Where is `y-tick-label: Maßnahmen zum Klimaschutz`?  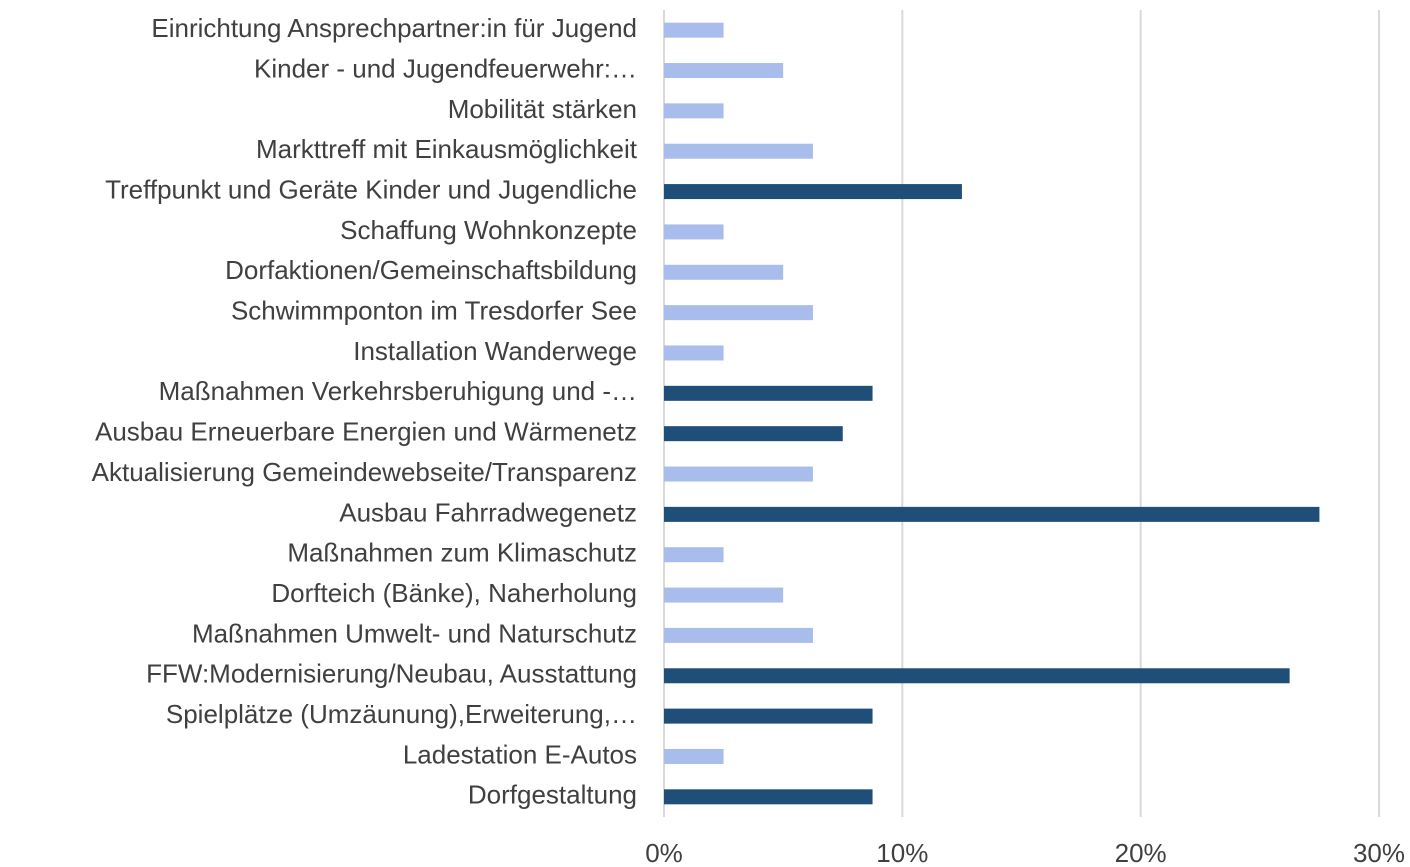 y-tick-label: Maßnahmen zum Klimaschutz is located at coordinates (462, 553).